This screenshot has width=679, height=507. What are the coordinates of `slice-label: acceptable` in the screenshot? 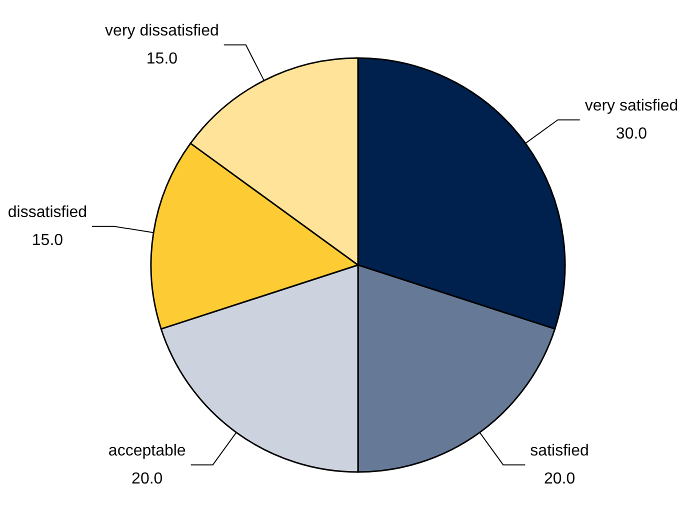 It's located at (147, 451).